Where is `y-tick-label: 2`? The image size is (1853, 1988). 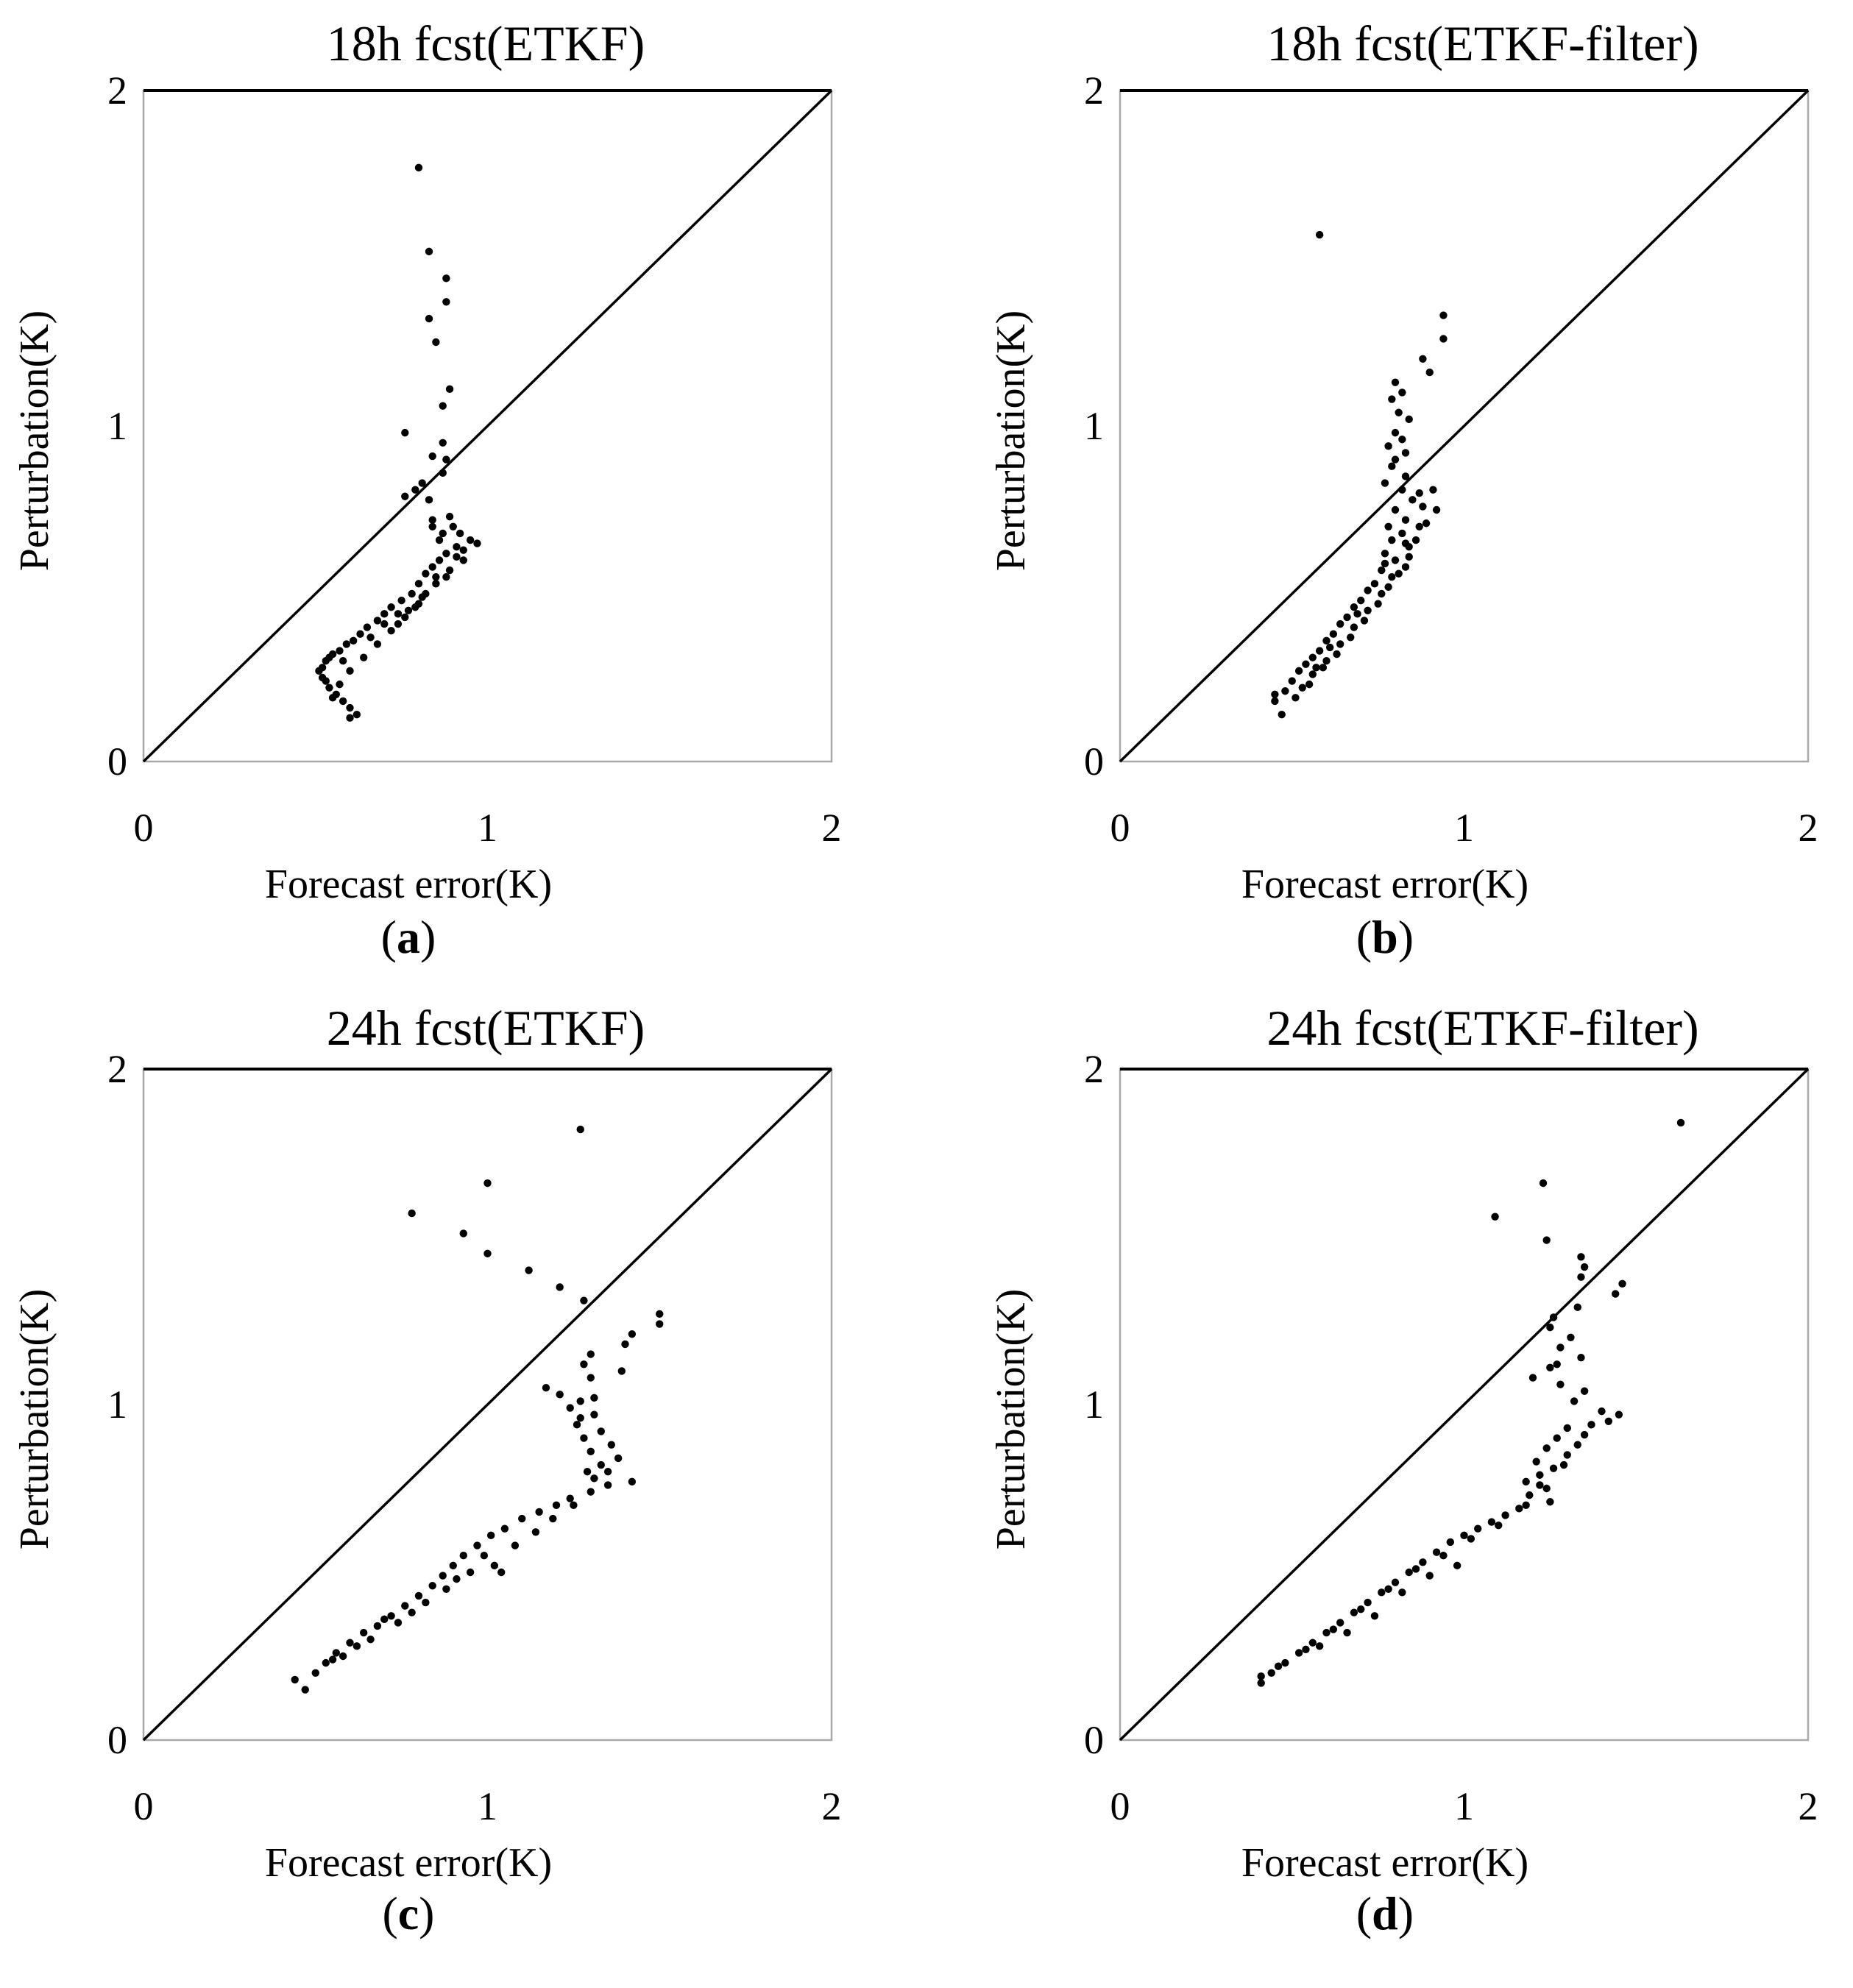 y-tick-label: 2 is located at coordinates (1094, 90).